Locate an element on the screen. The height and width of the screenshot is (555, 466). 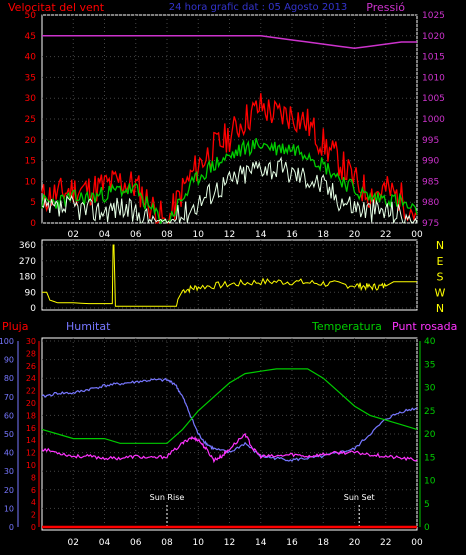
chart-date-title: 24 hora grafic dat : 05 Agosto 2013 is located at coordinates (258, 7).